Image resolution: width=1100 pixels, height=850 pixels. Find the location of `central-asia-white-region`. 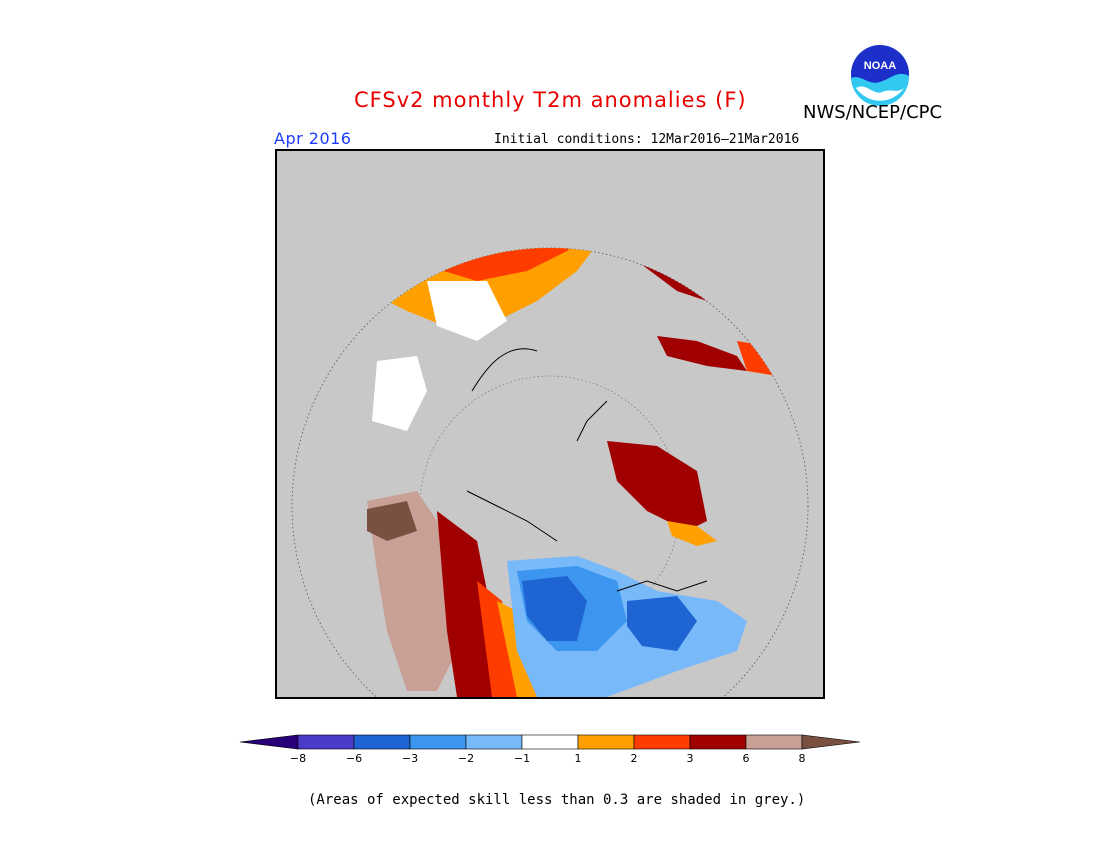

central-asia-white-region is located at coordinates (467, 311).